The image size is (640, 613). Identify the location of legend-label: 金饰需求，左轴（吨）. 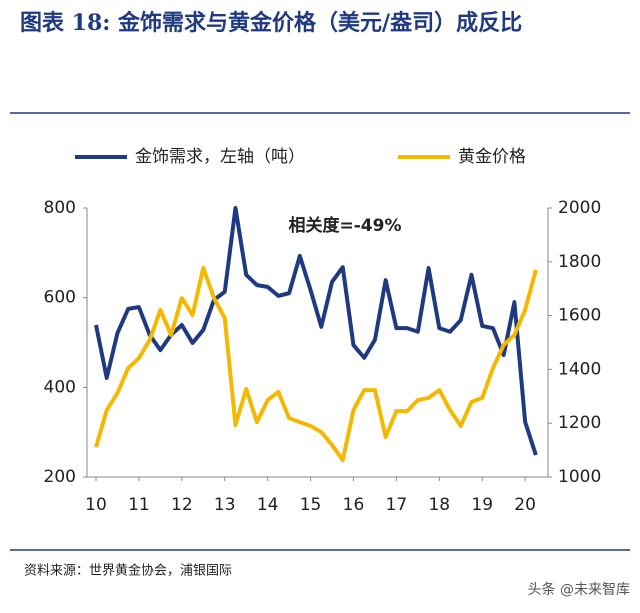
(220, 157).